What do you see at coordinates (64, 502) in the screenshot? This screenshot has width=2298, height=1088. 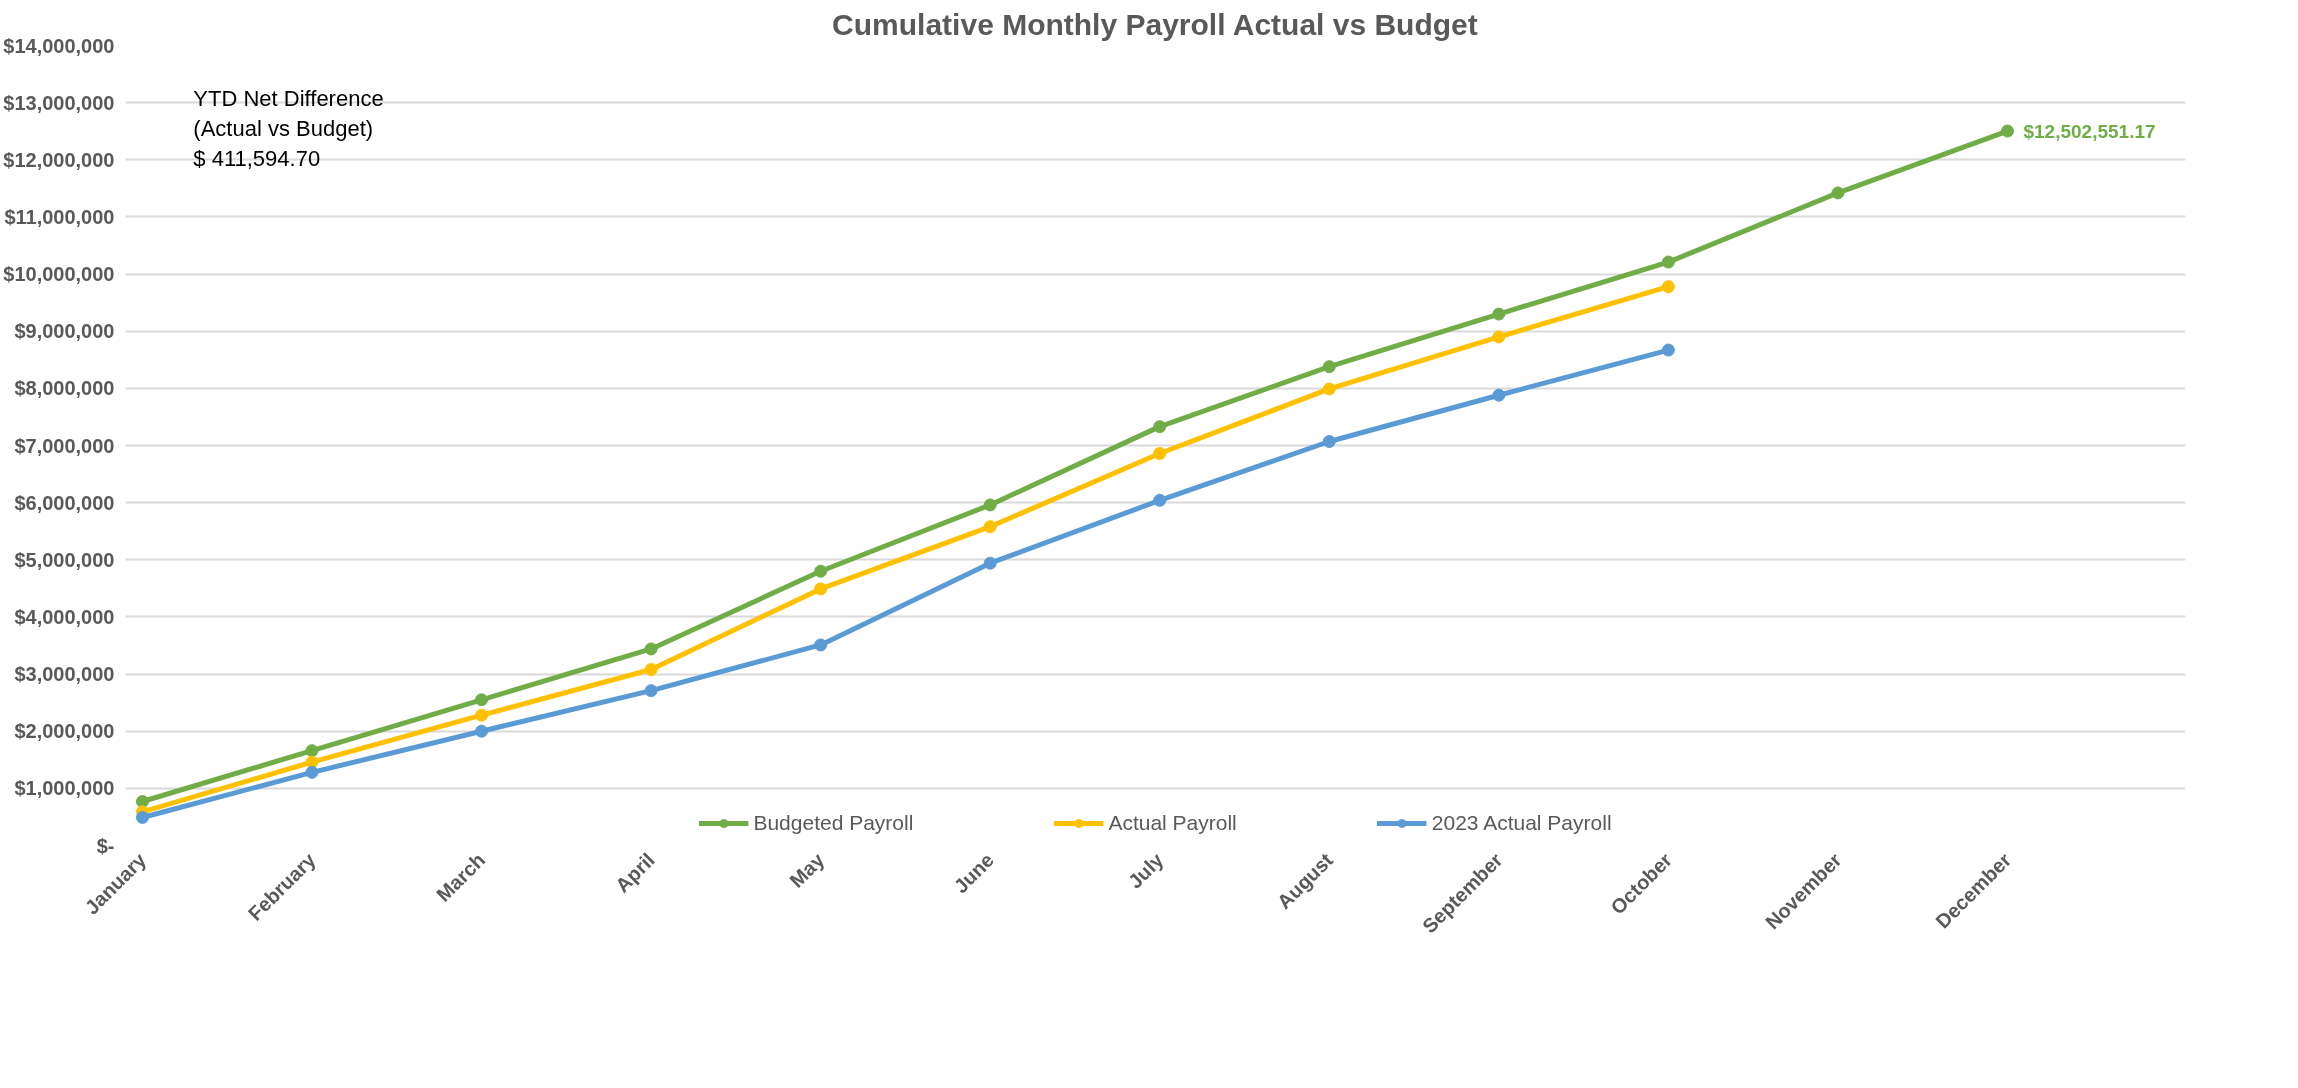 I see `y-tick-label: $6,000,000` at bounding box center [64, 502].